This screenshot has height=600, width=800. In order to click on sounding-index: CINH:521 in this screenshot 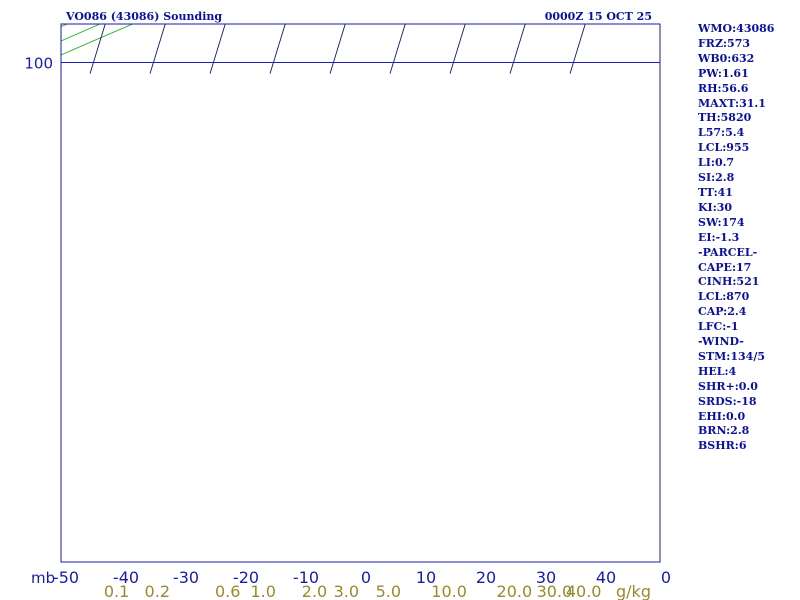, I will do `click(729, 282)`.